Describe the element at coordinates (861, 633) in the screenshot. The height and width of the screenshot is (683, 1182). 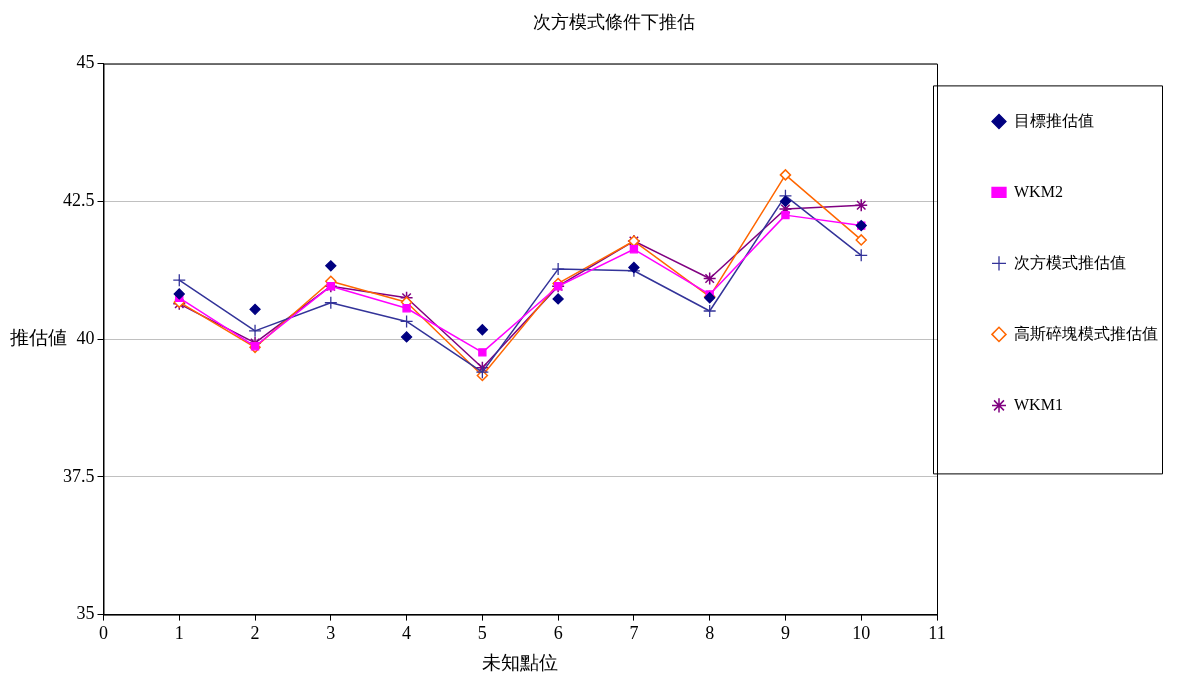
I see `x-tick-label: 10` at that location.